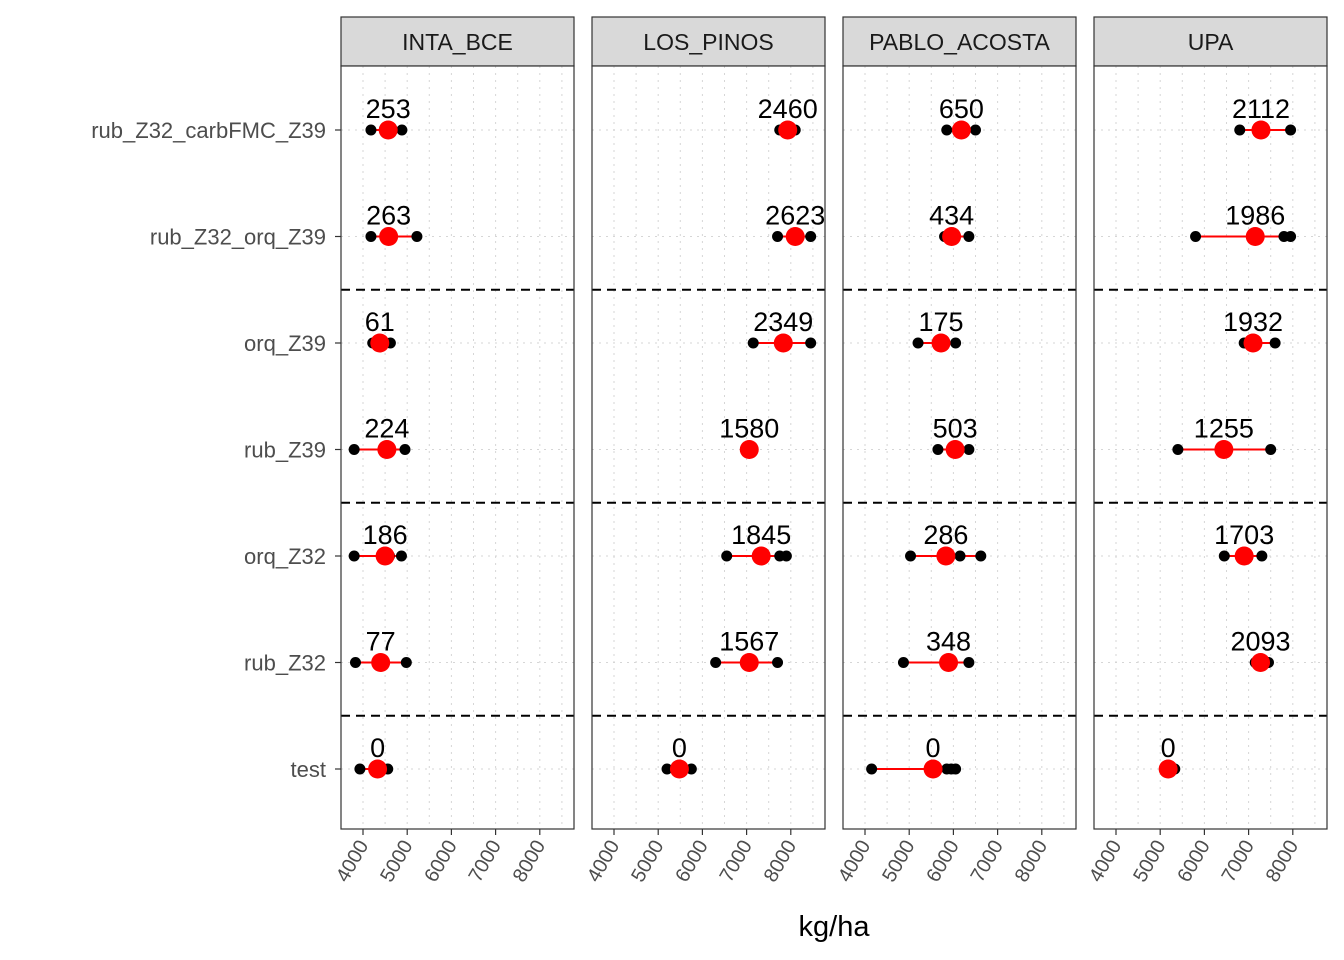  I want to click on data-label: 1932, so click(1253, 322).